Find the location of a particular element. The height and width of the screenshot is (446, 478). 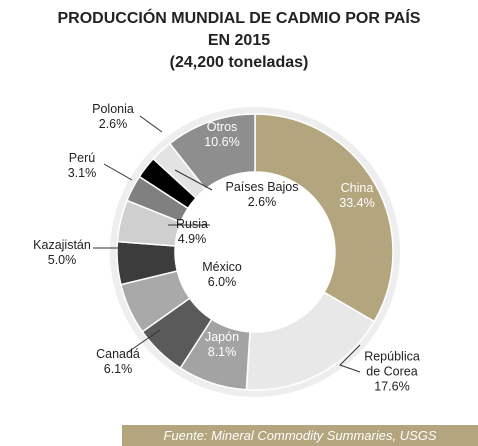

donut-hole is located at coordinates (255, 252).